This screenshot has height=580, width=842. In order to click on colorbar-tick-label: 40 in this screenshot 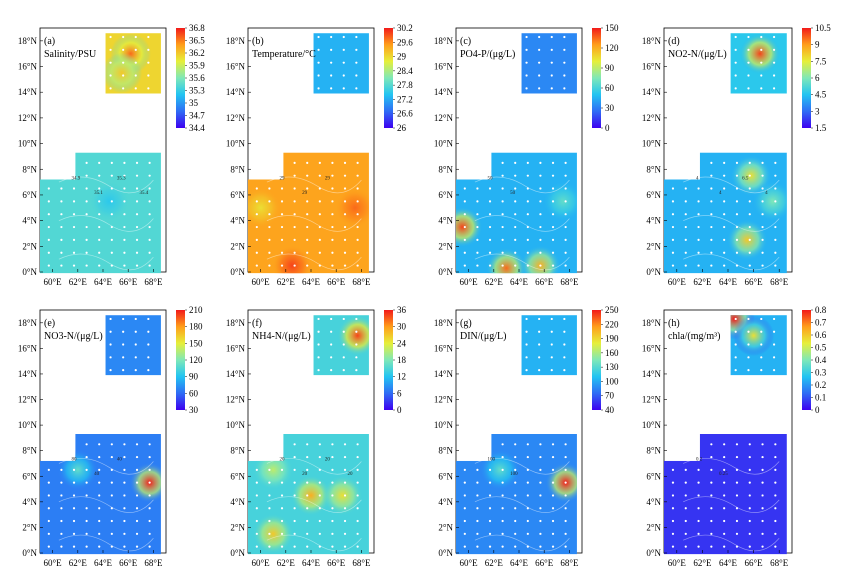, I will do `click(610, 410)`.